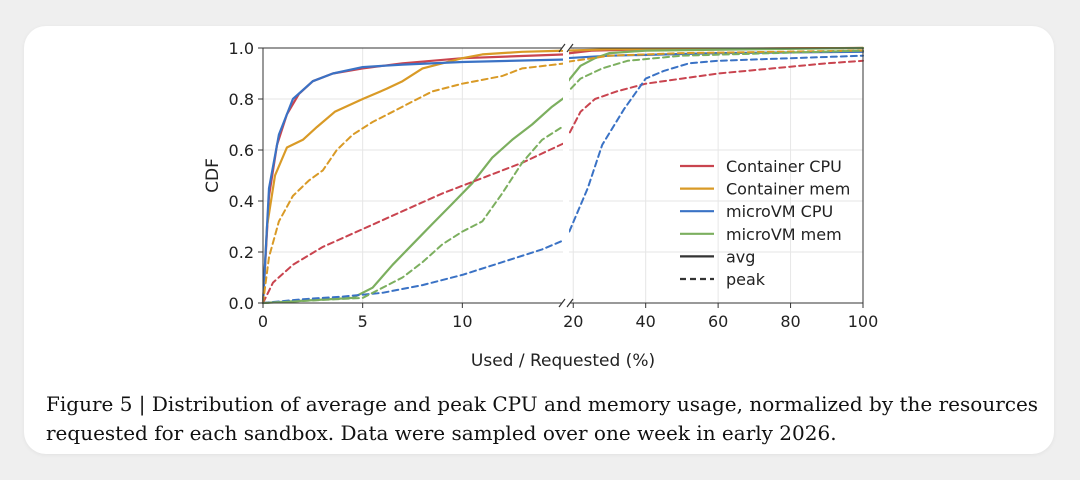 The width and height of the screenshot is (1080, 480). I want to click on x-tick-label: 60, so click(718, 321).